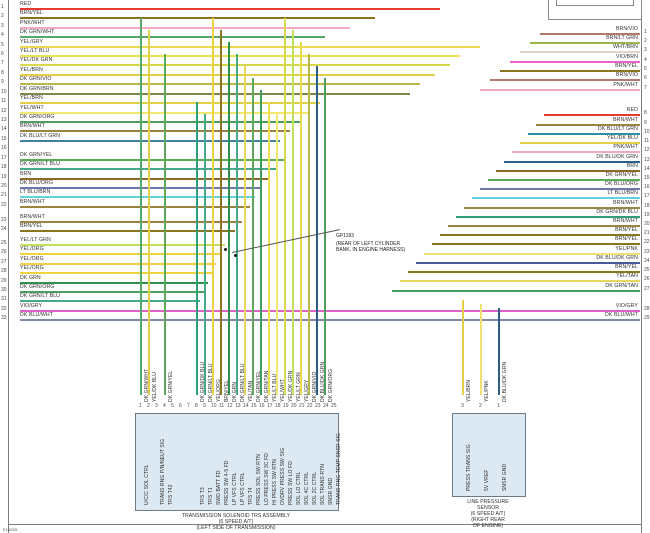 The height and width of the screenshot is (533, 650). What do you see at coordinates (488, 526) in the screenshot?
I see `sensor-caption-line5: OF ENGINE)` at bounding box center [488, 526].